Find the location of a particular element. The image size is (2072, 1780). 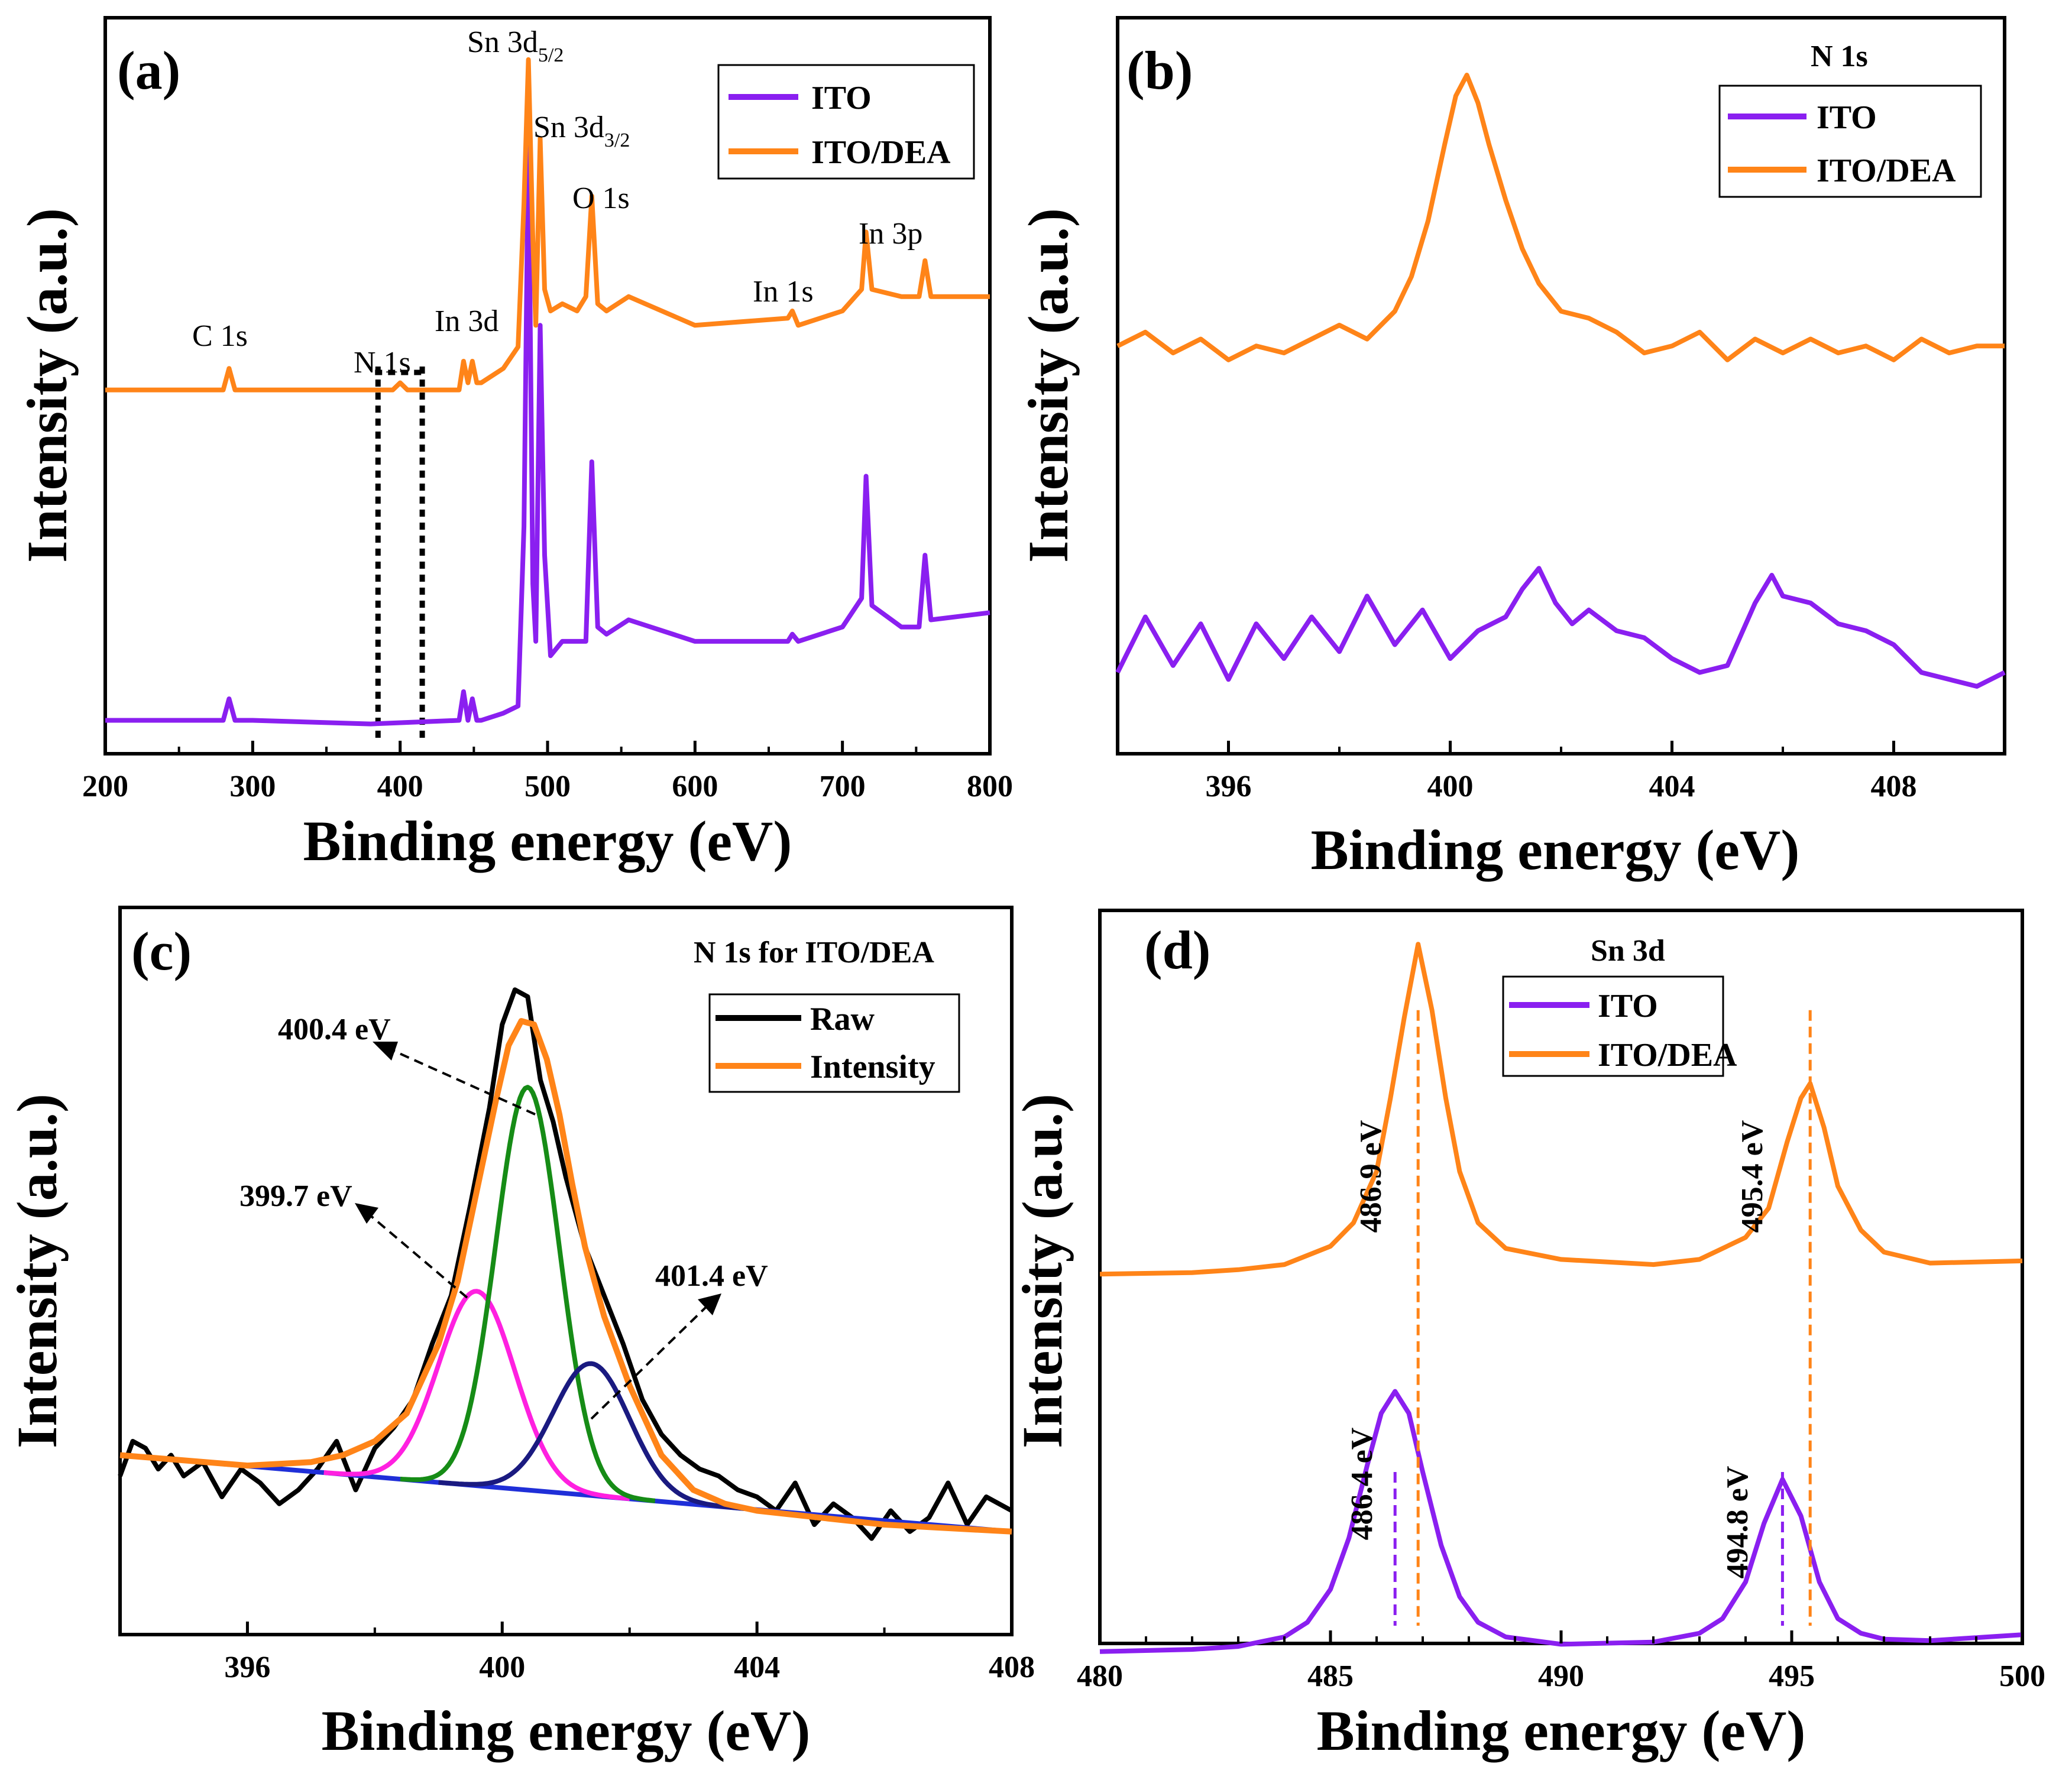

x-tick-label: 600 is located at coordinates (695, 786).